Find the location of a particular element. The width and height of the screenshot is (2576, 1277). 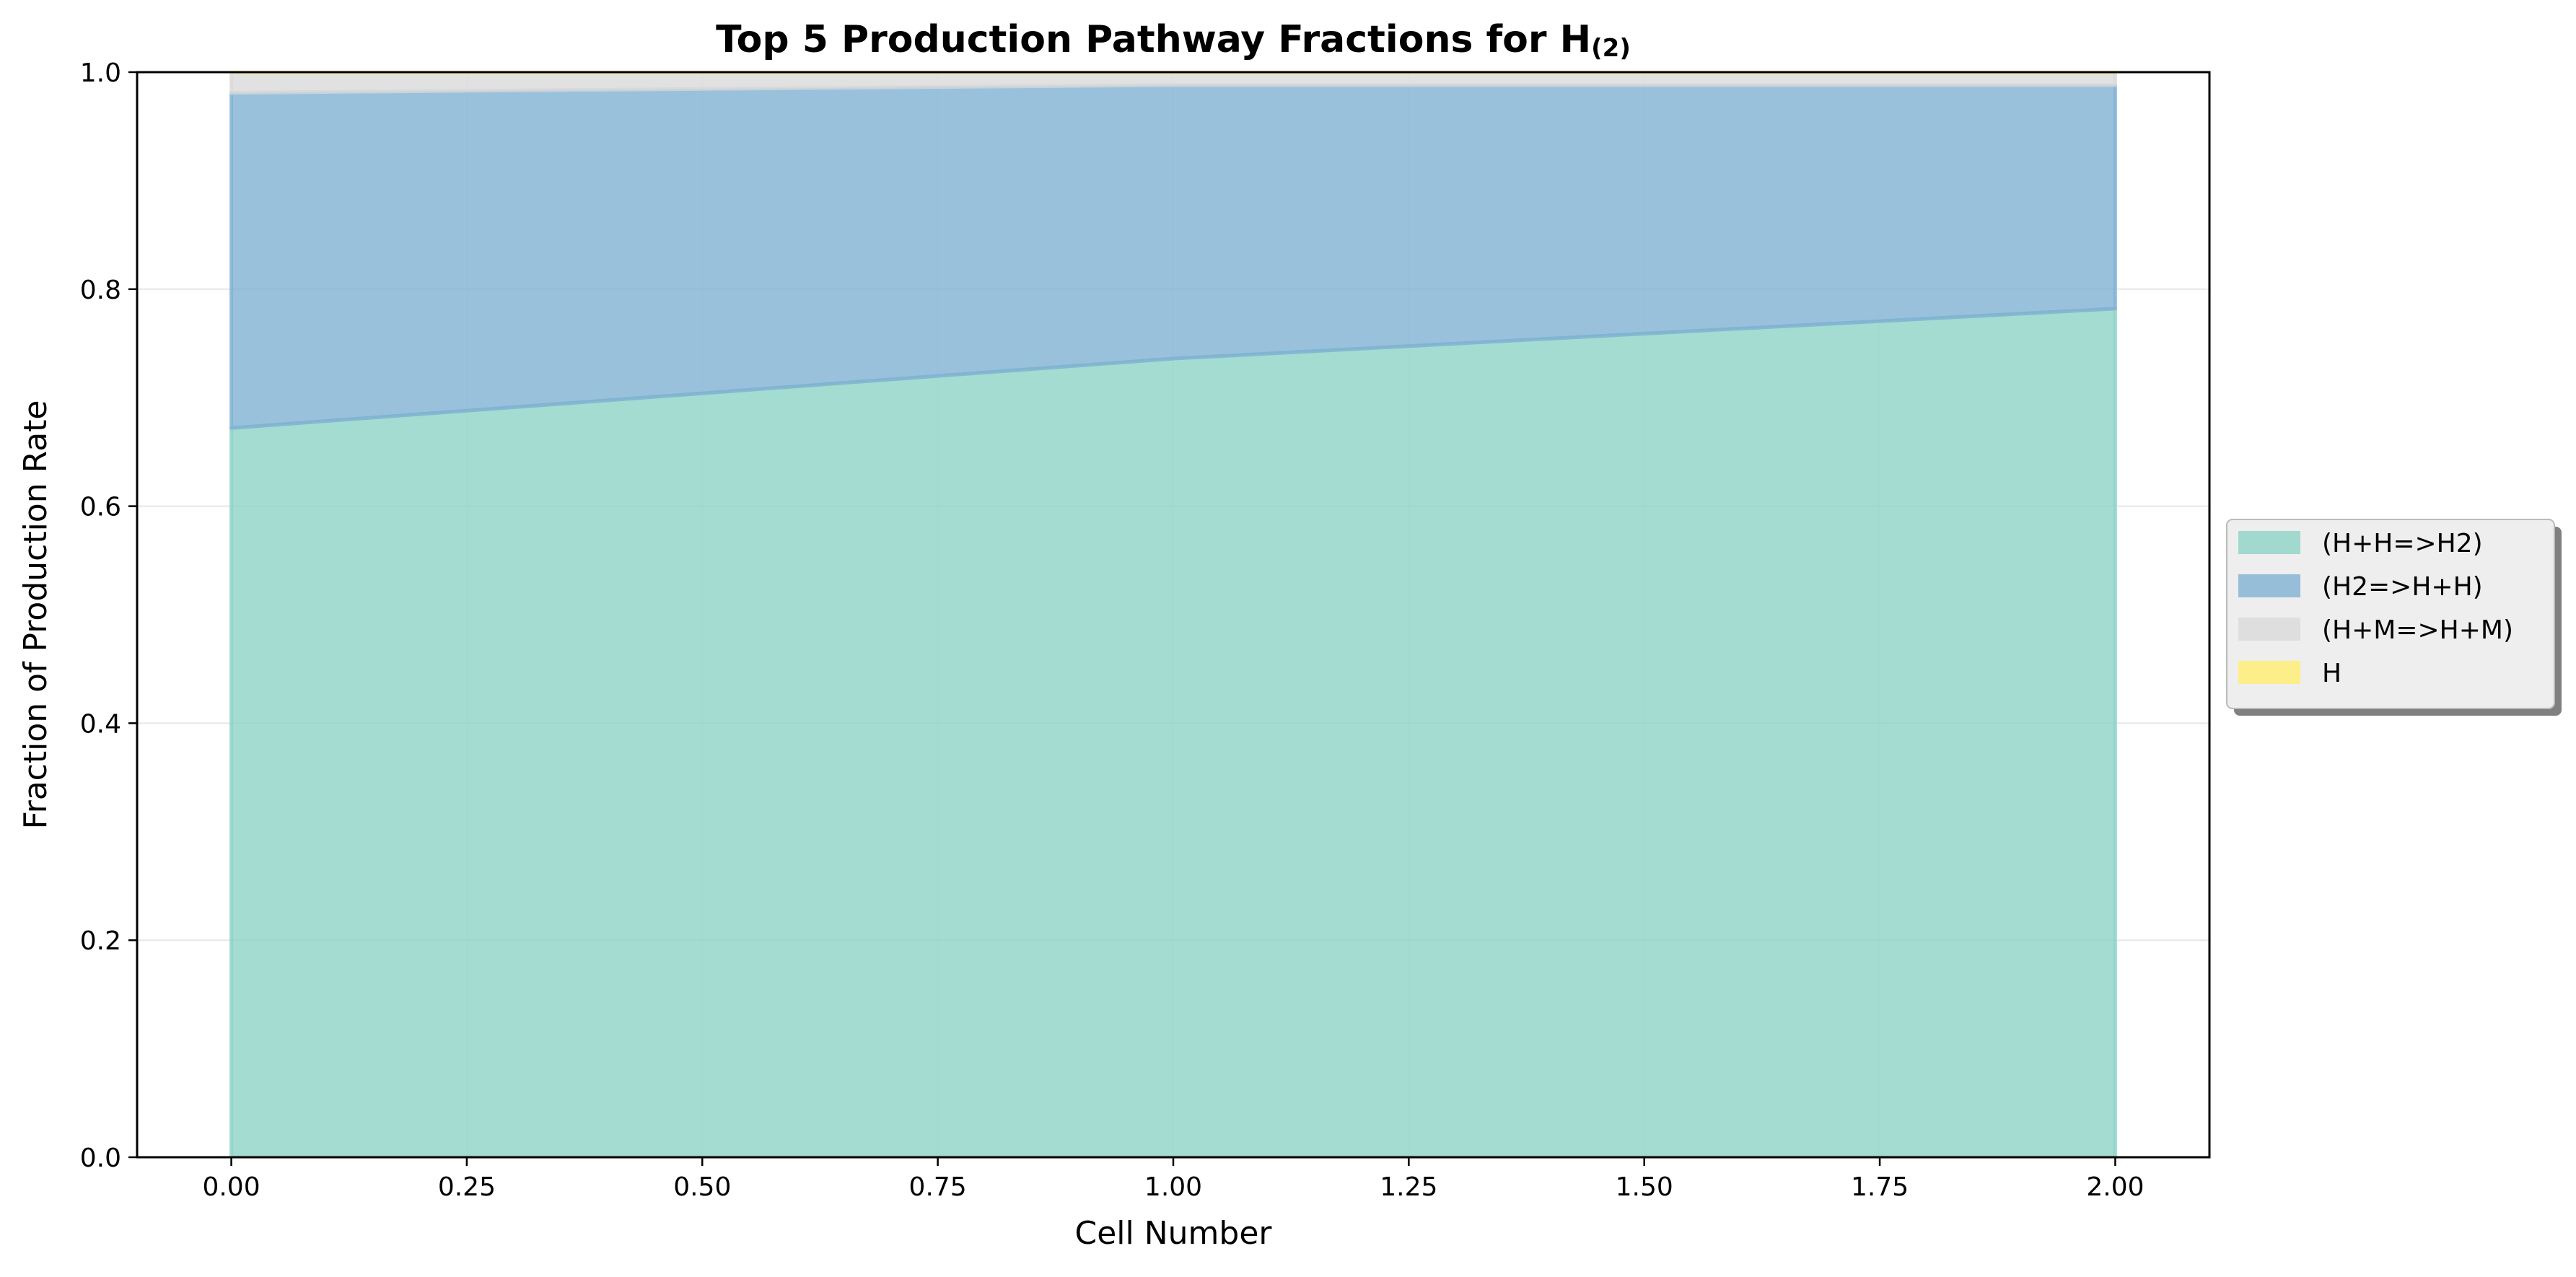

chart-title-subscript: (2) is located at coordinates (1611, 49).